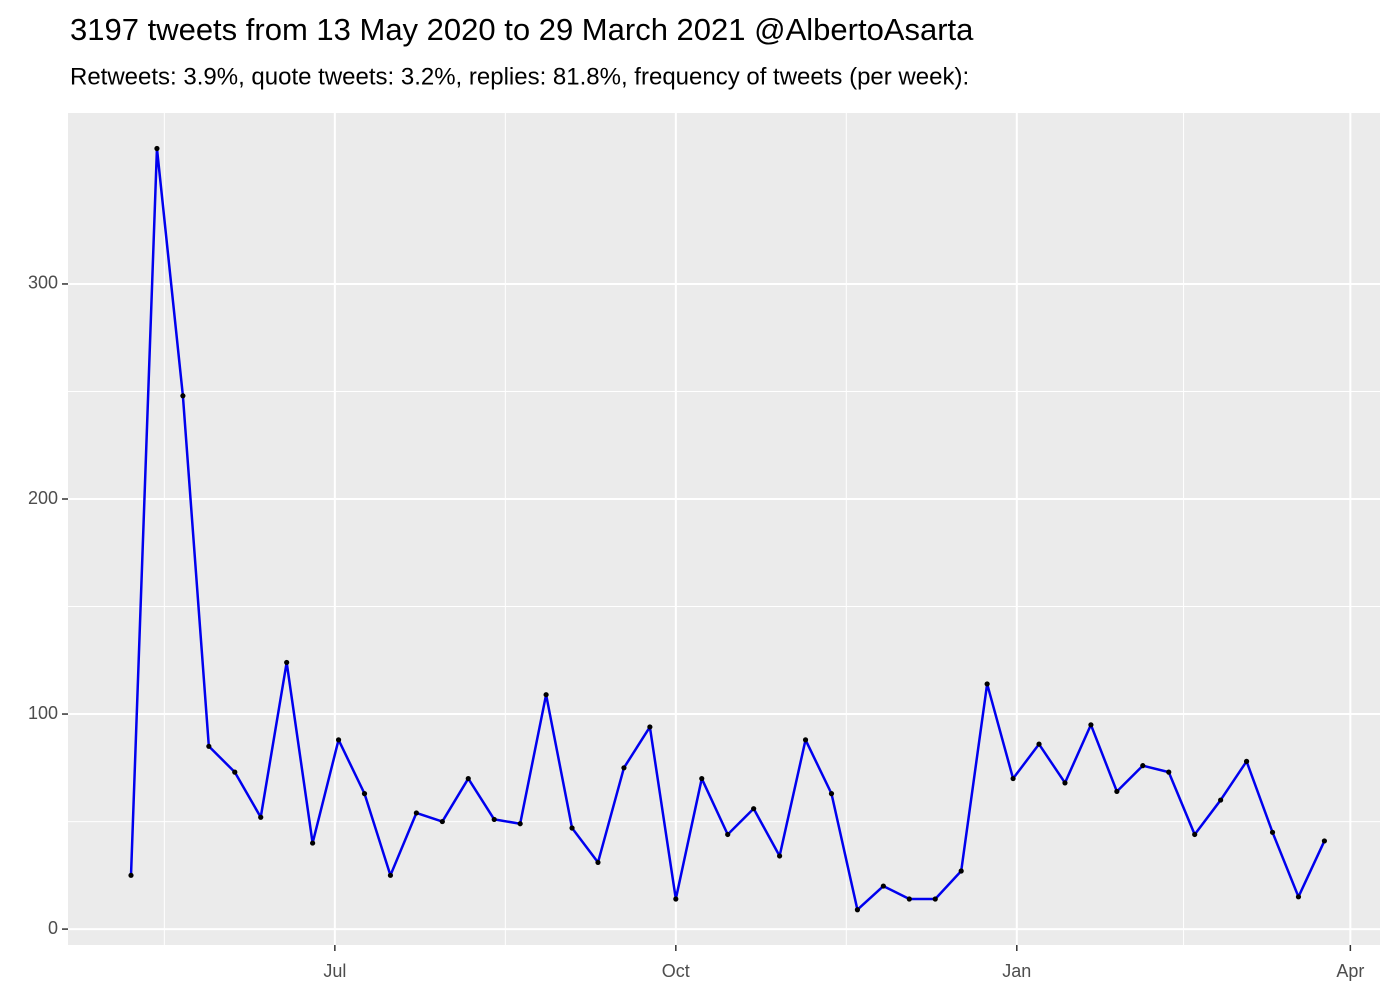  Describe the element at coordinates (43, 498) in the screenshot. I see `y-tick-label: 200` at that location.